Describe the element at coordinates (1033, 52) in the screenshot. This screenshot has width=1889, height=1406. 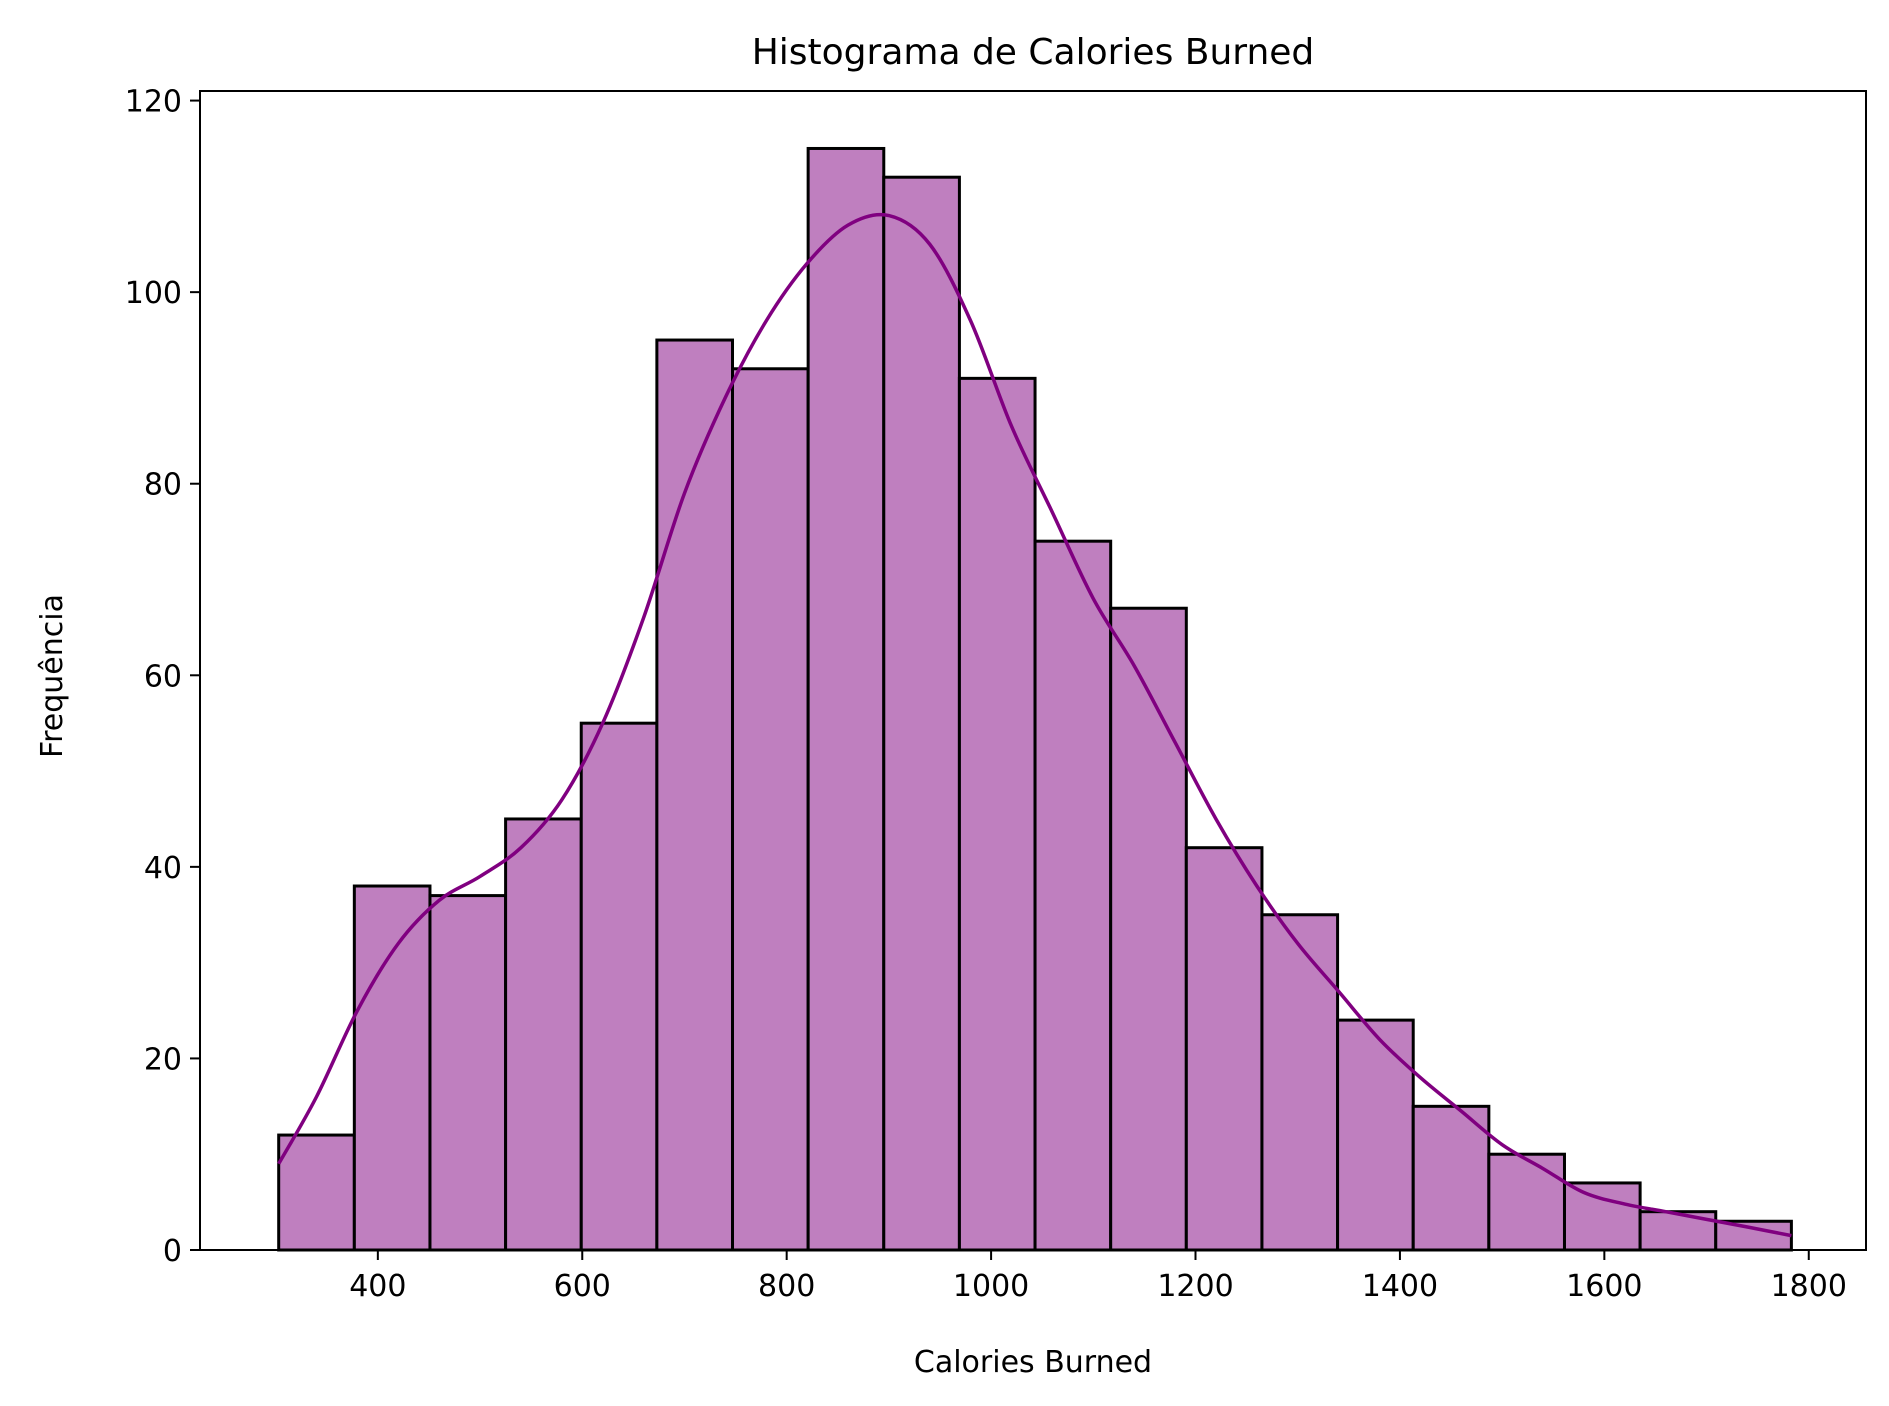
I see `chart-title: Histograma de Calories Burned` at that location.